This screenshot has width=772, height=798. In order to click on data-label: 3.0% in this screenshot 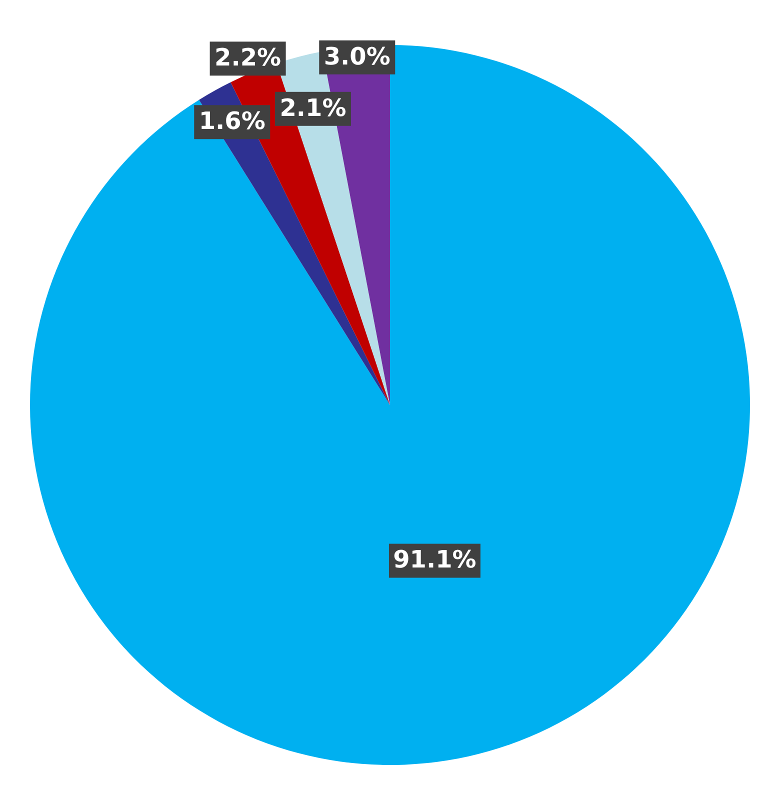, I will do `click(357, 56)`.